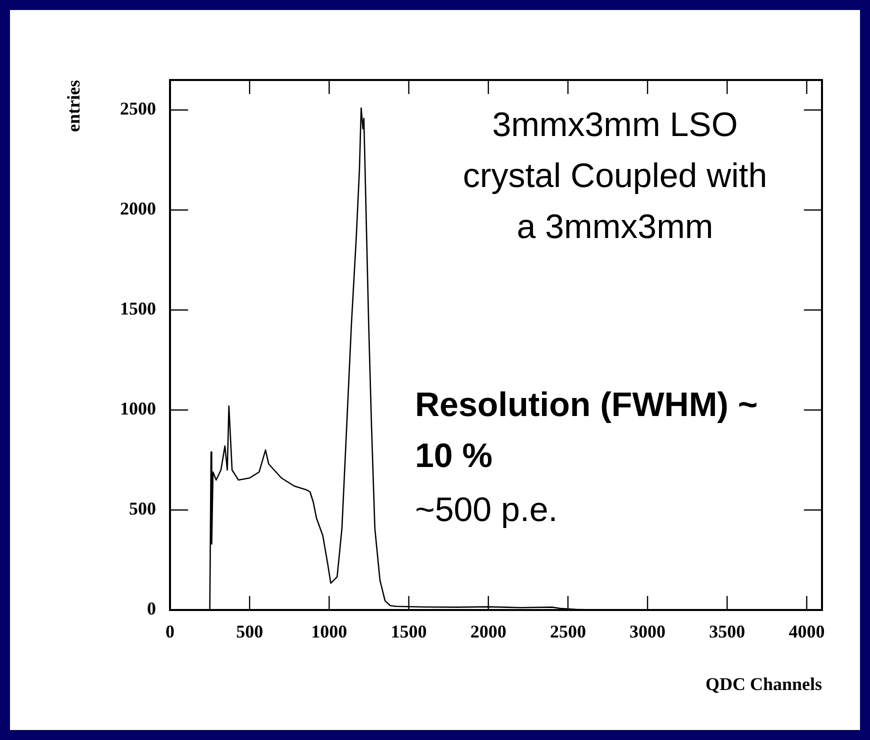  Describe the element at coordinates (138, 308) in the screenshot. I see `y-tick-label: 1500` at that location.